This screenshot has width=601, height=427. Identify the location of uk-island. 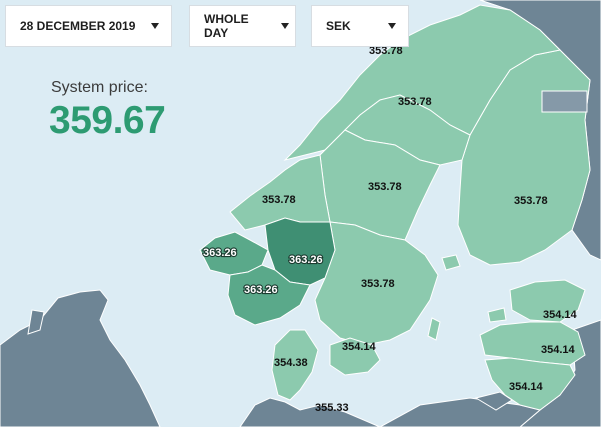
(36, 322).